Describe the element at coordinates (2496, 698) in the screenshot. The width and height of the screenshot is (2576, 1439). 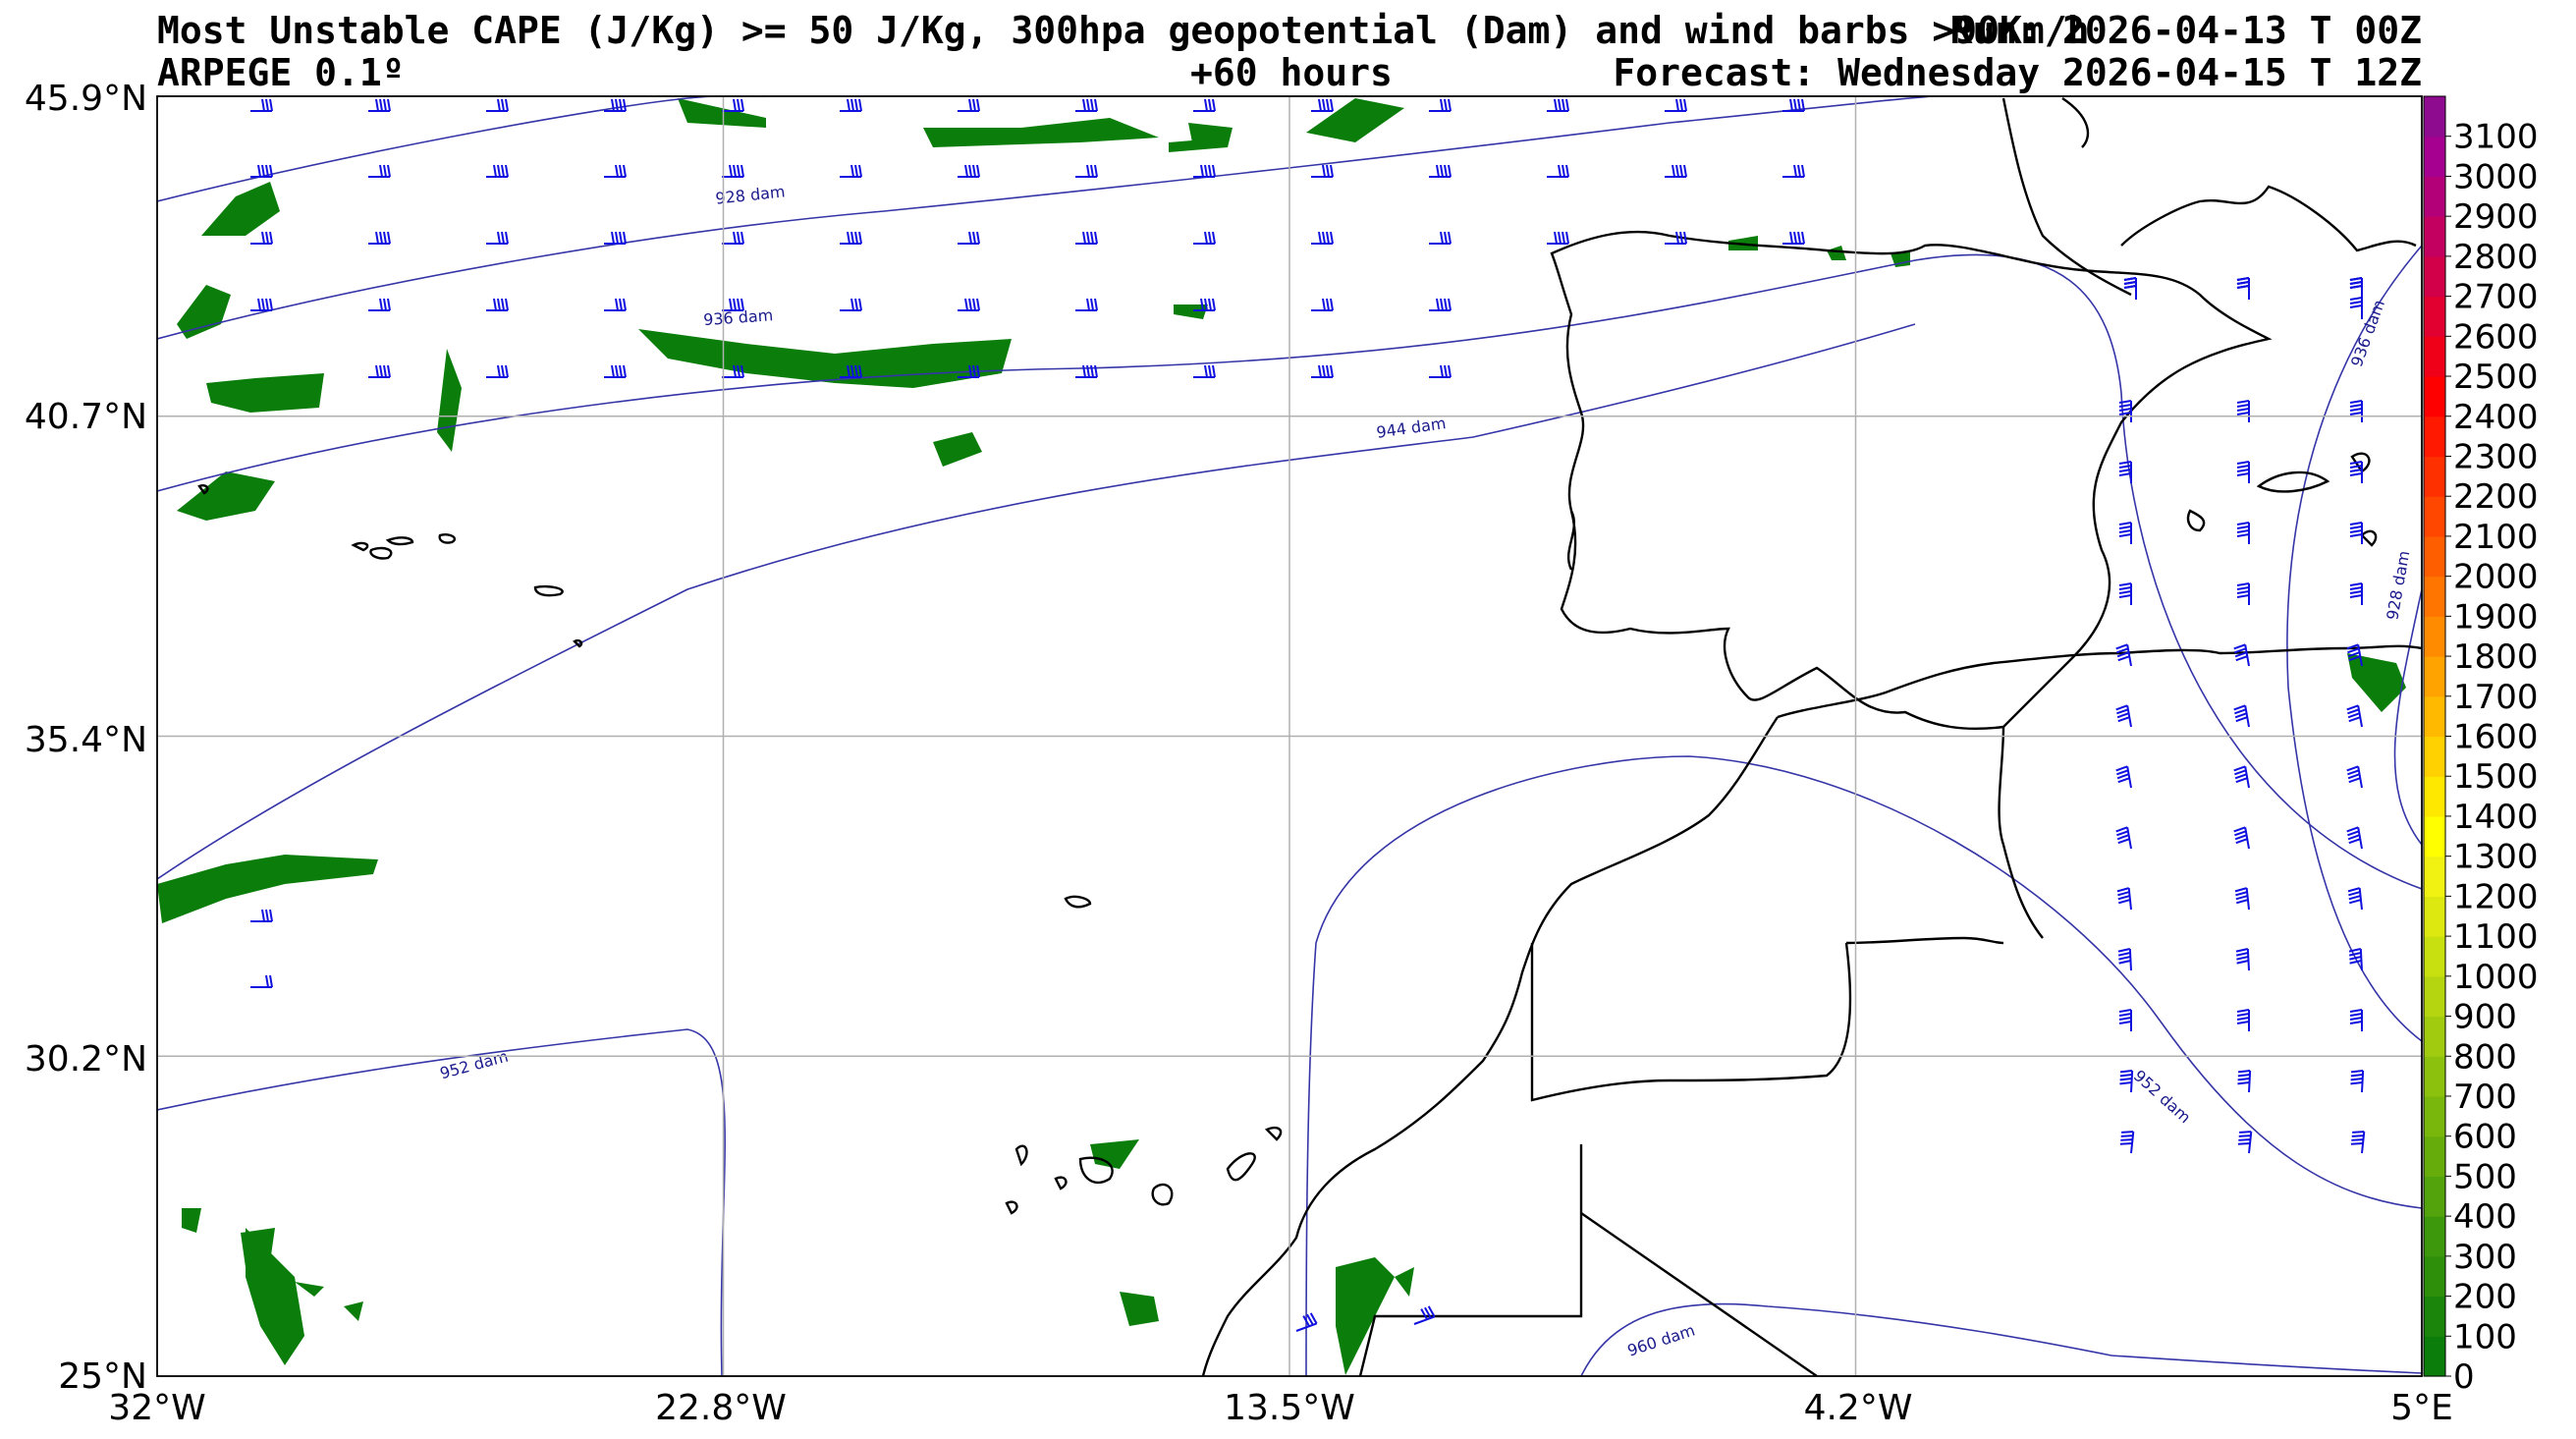
I see `colorbar-label: 1700` at that location.